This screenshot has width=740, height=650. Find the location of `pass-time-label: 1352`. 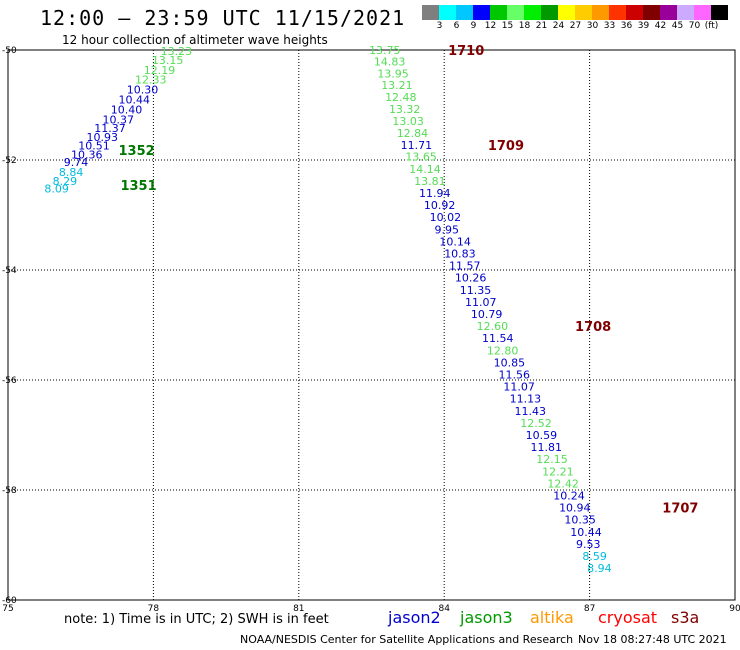

pass-time-label: 1352 is located at coordinates (137, 151).